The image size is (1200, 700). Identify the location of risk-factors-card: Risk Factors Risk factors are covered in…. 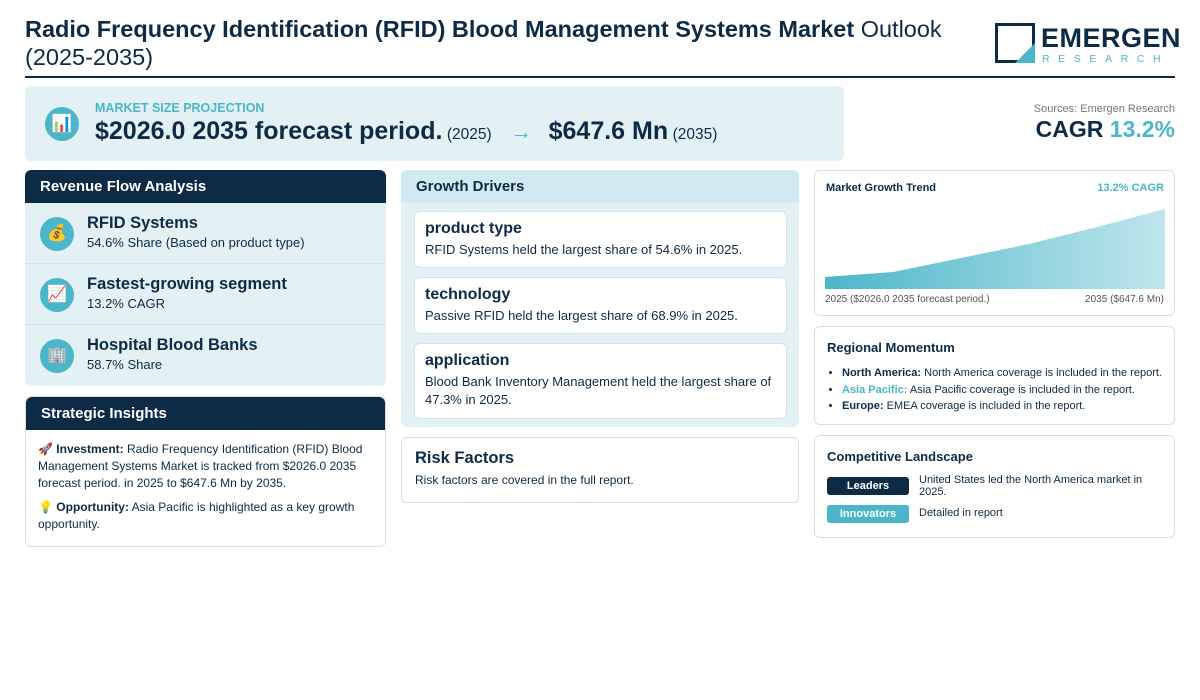
(600, 470).